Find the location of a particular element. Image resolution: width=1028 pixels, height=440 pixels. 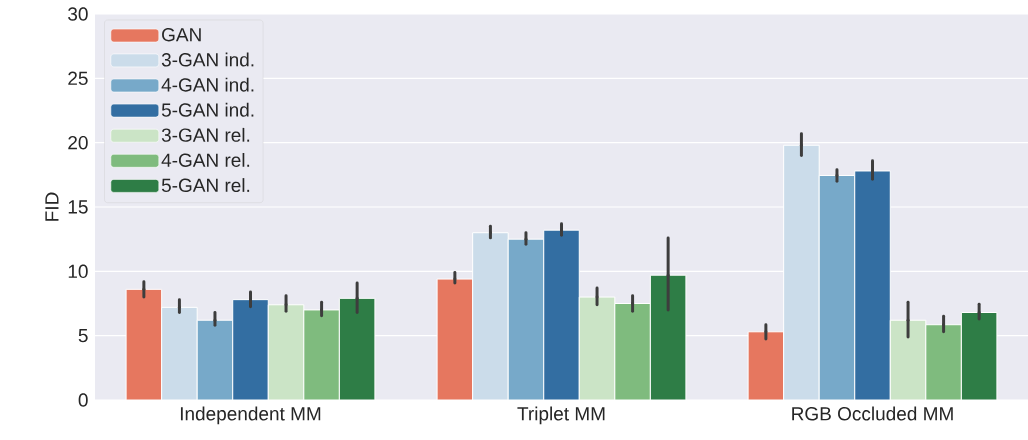

x-tick-label: Triplet MM is located at coordinates (561, 415).